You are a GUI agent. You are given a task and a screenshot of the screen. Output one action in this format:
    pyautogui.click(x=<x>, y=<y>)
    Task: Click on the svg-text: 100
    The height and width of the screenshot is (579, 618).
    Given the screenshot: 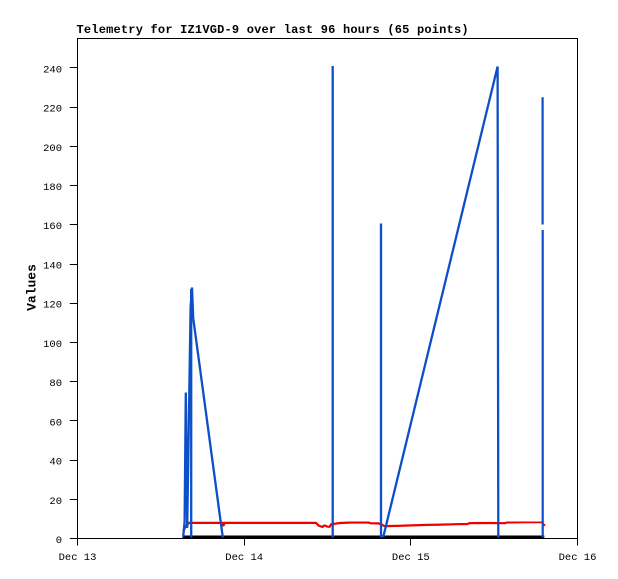 What is the action you would take?
    pyautogui.click(x=52, y=345)
    